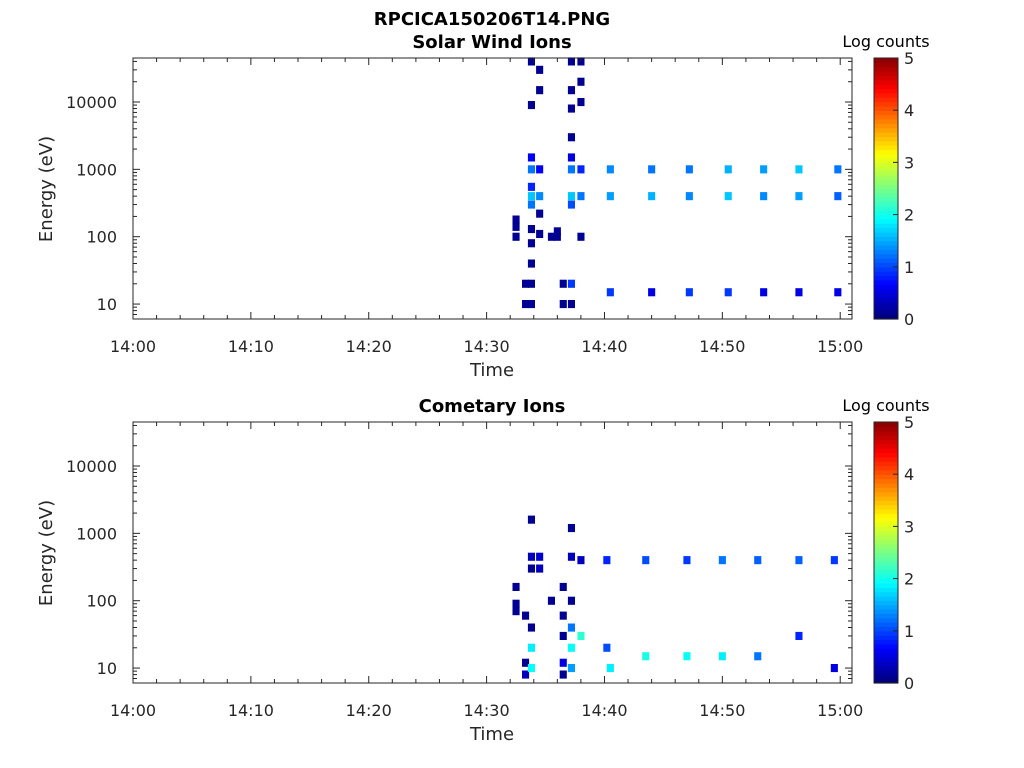 This screenshot has height=768, width=1024. I want to click on colorbar-solar-wind: 0 1 2 3 4 5, so click(893, 189).